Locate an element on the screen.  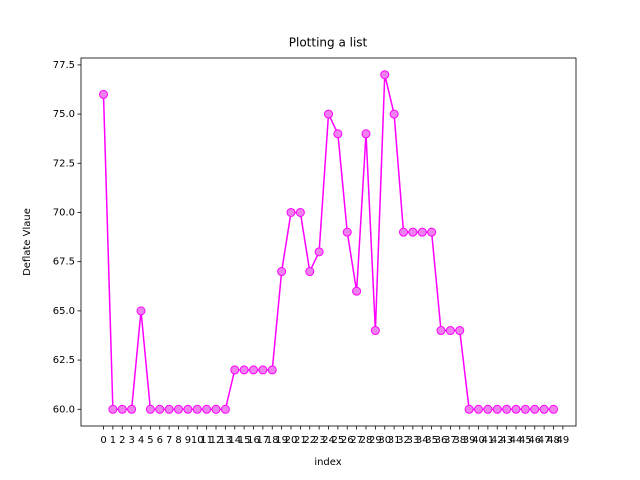
x-tick-label: 25 is located at coordinates (338, 440).